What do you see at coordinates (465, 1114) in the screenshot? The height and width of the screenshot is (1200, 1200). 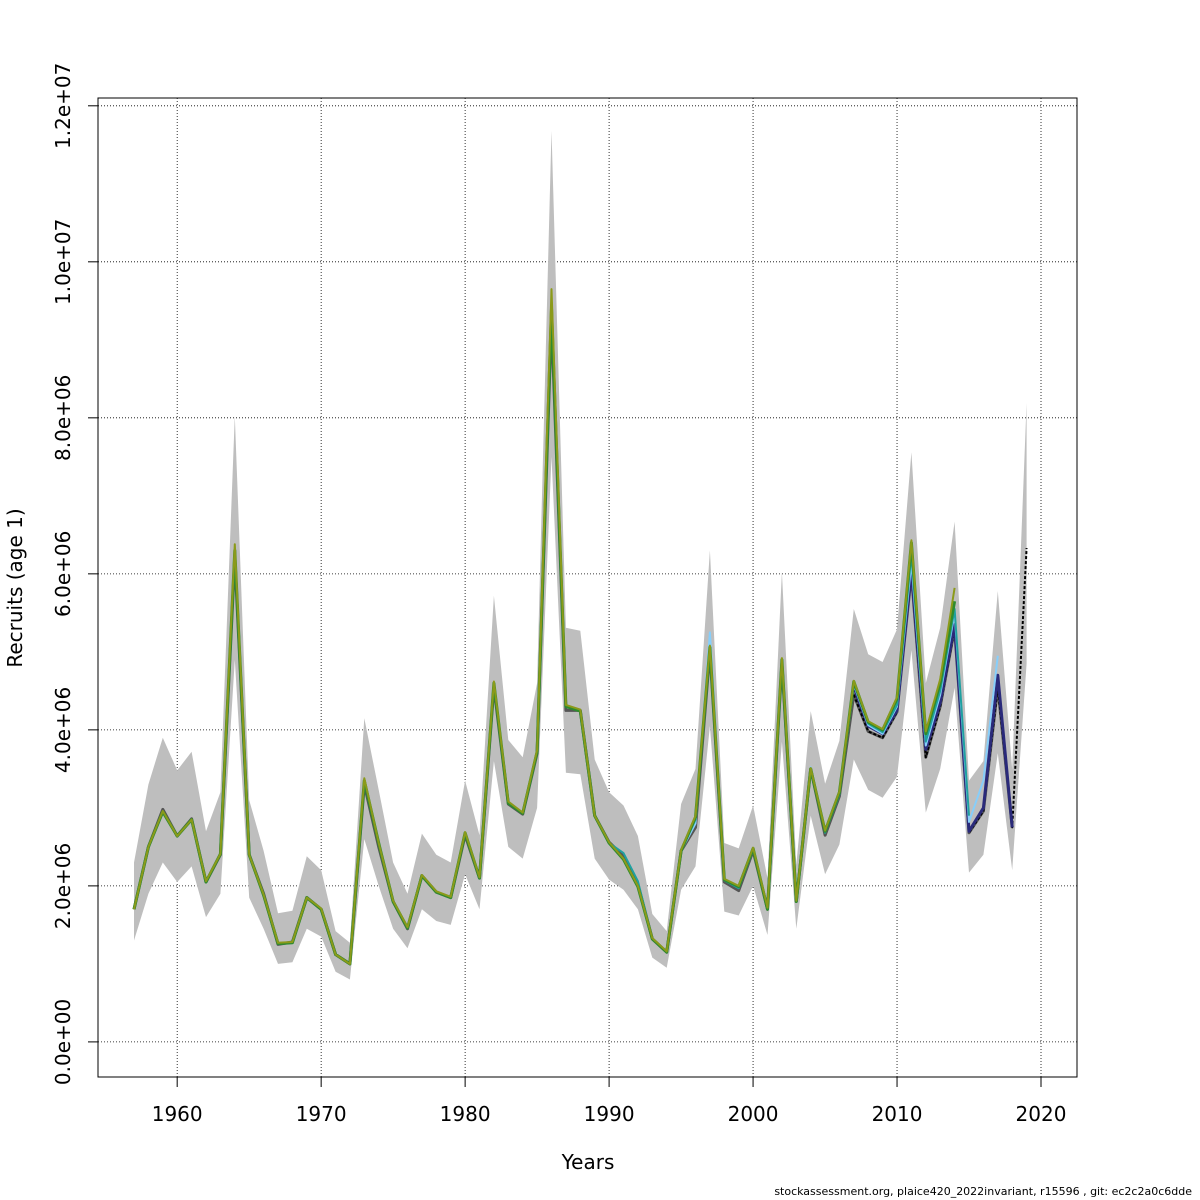 I see `x-tick-label-2: 1980` at bounding box center [465, 1114].